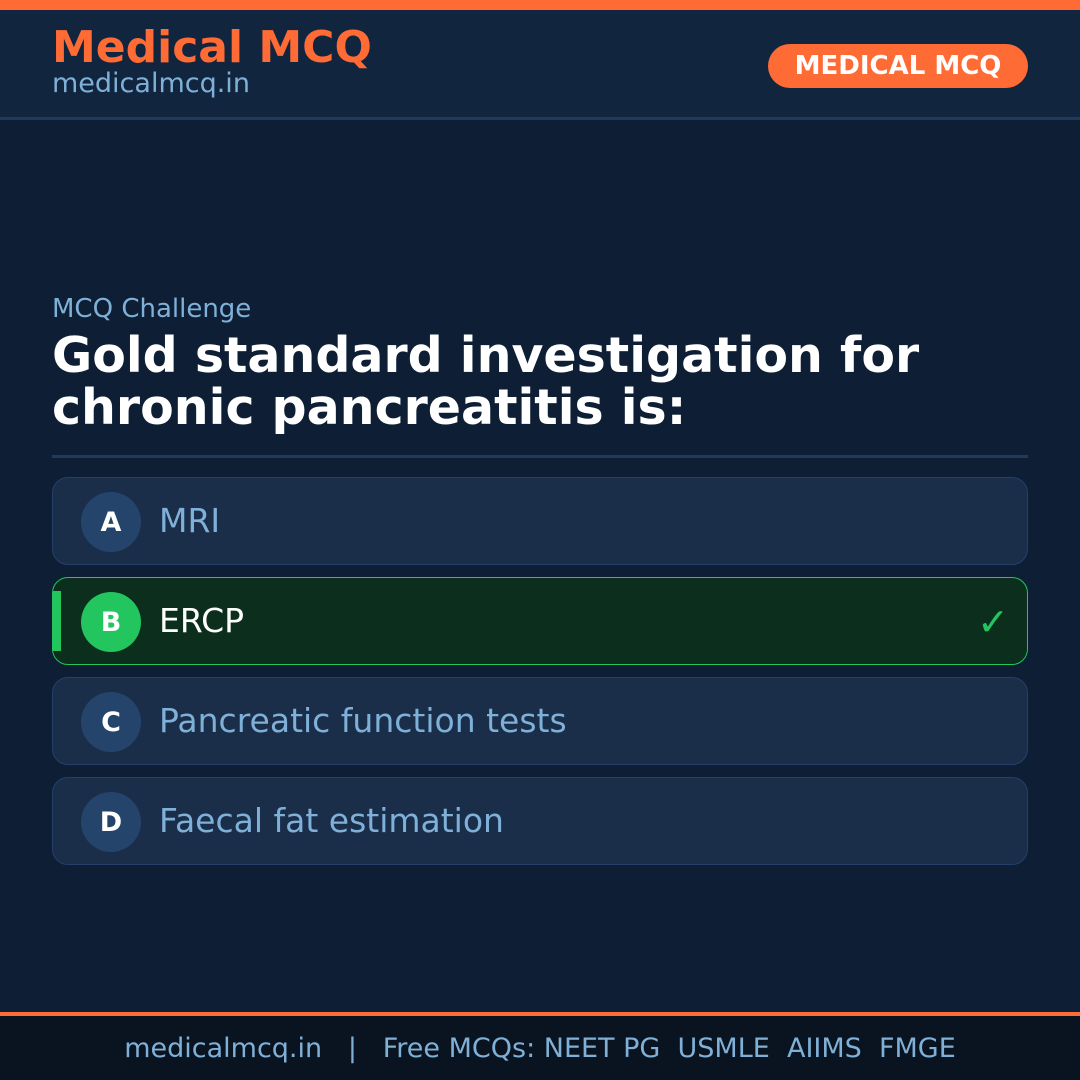  What do you see at coordinates (540, 621) in the screenshot?
I see `option-b-correct: B ERCP ✓` at bounding box center [540, 621].